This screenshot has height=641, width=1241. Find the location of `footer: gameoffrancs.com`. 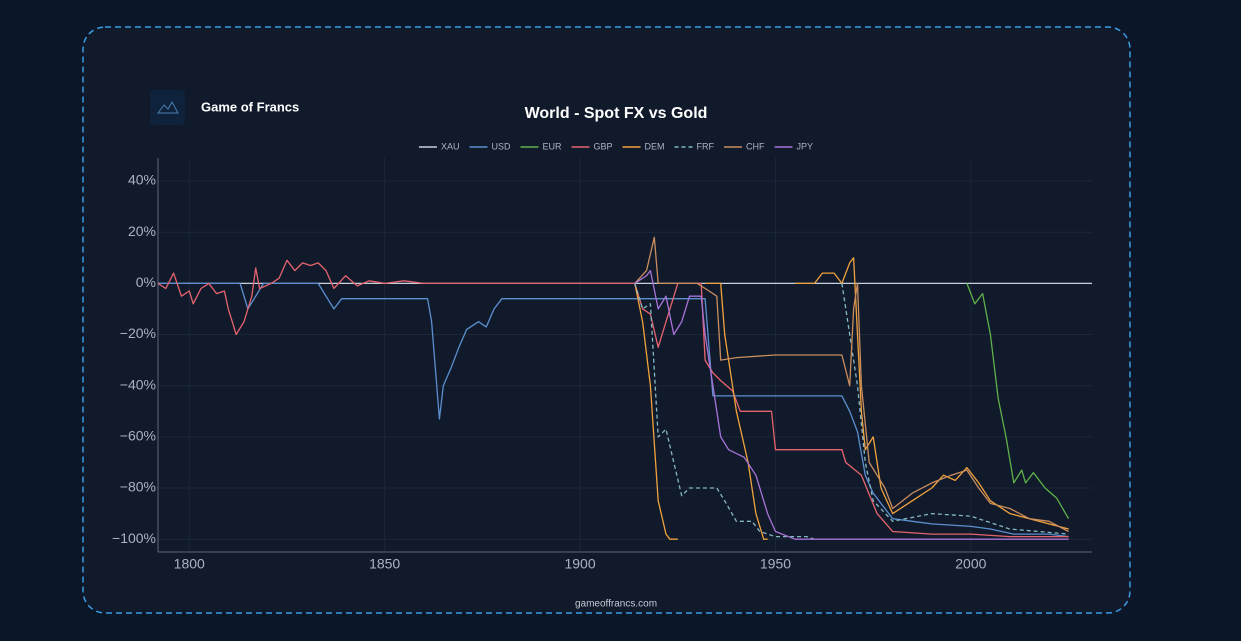

footer: gameoffrancs.com is located at coordinates (616, 604).